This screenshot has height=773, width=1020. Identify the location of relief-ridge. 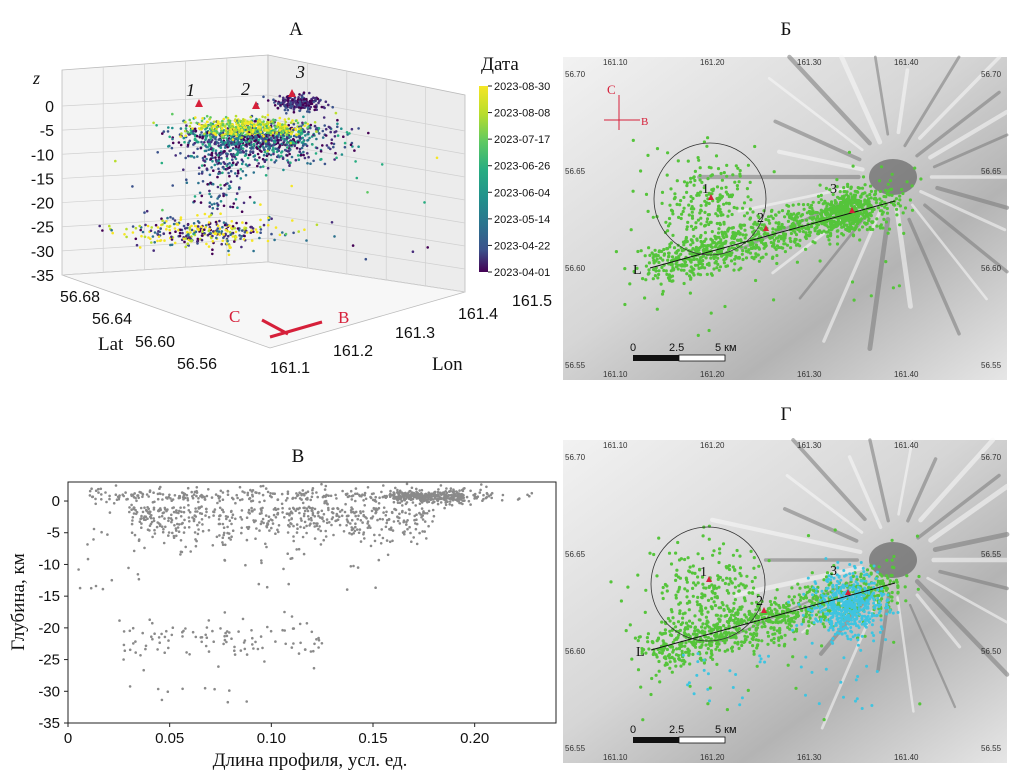
(934, 276).